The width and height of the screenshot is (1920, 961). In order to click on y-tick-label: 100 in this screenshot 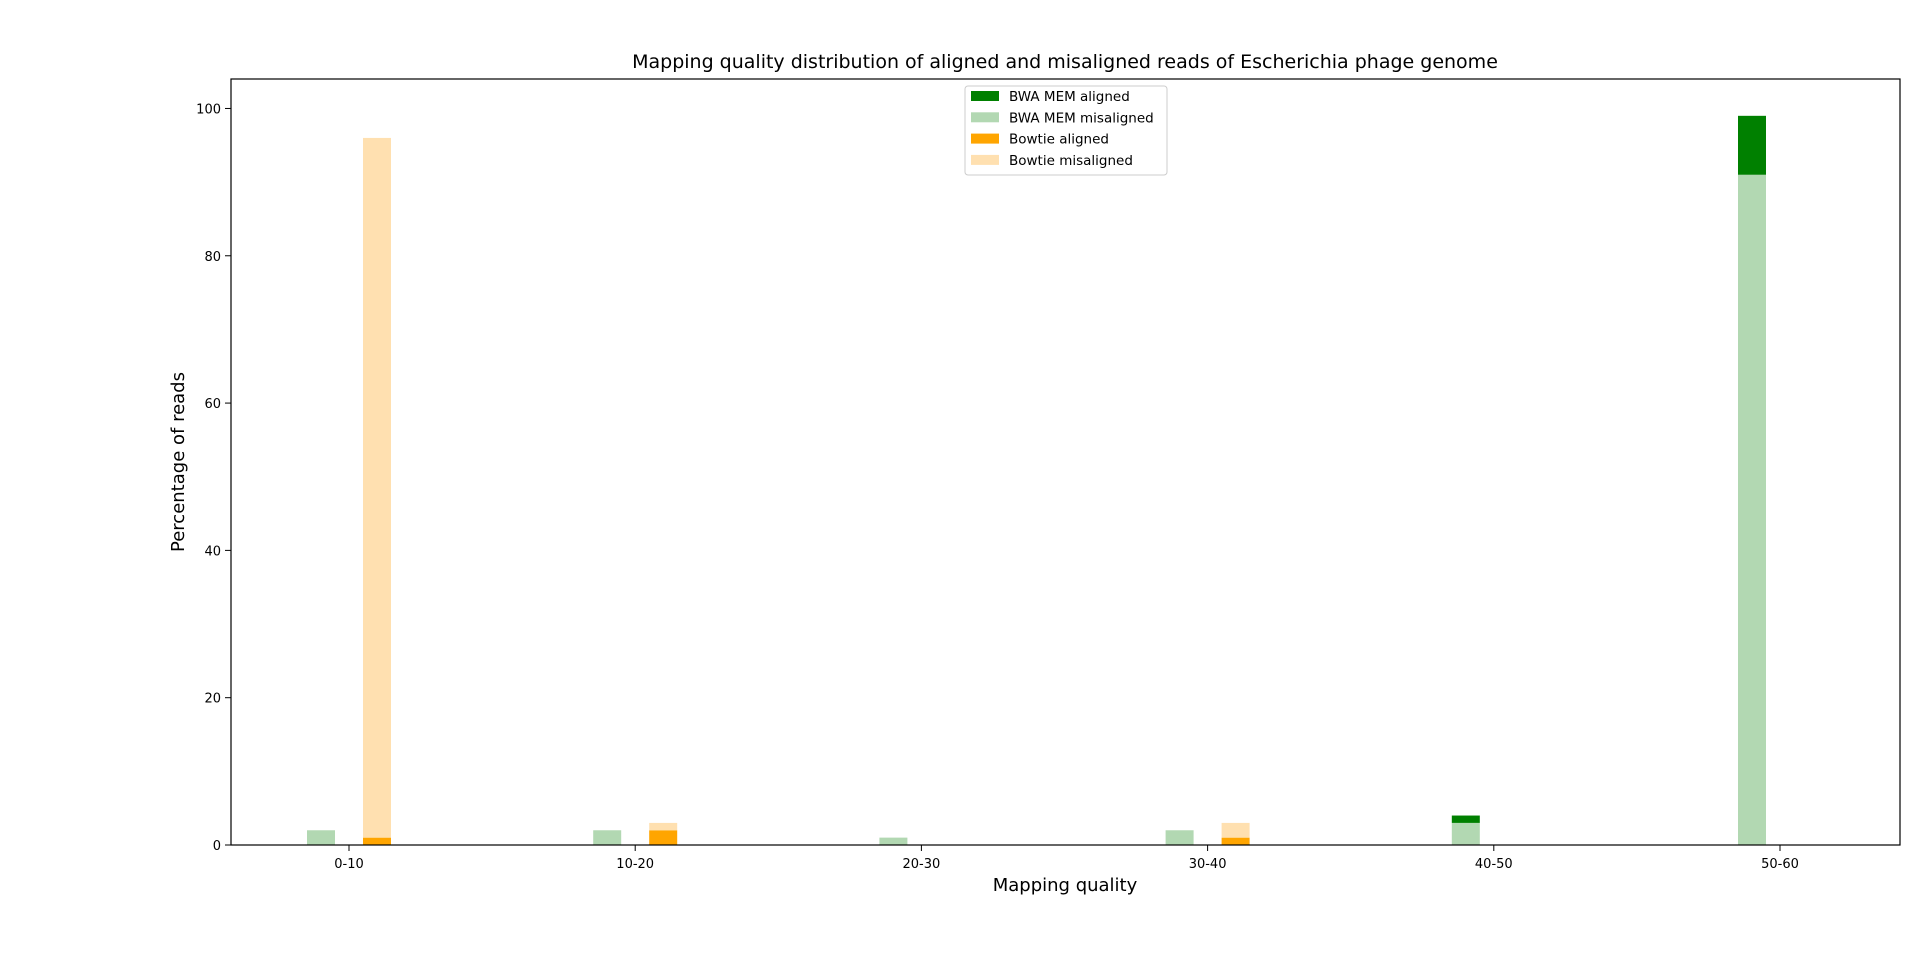, I will do `click(208, 109)`.